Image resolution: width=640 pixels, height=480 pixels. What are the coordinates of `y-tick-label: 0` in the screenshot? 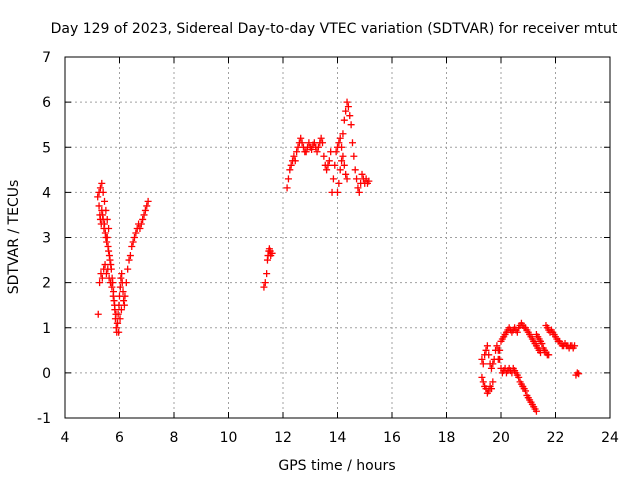 It's located at (46, 374).